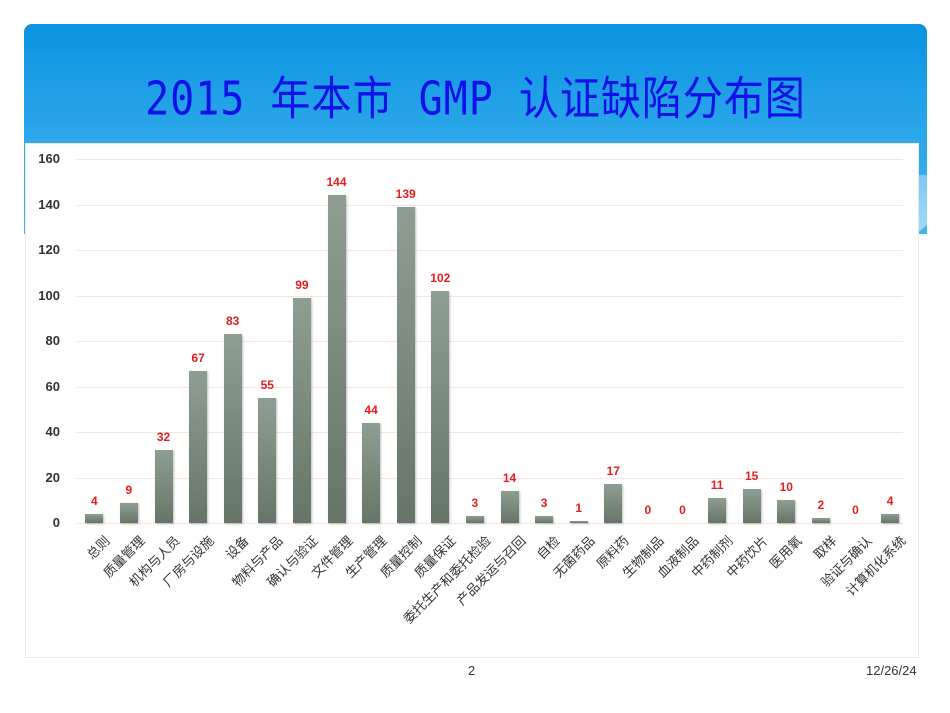 This screenshot has height=713, width=950. I want to click on value-label: 1, so click(579, 507).